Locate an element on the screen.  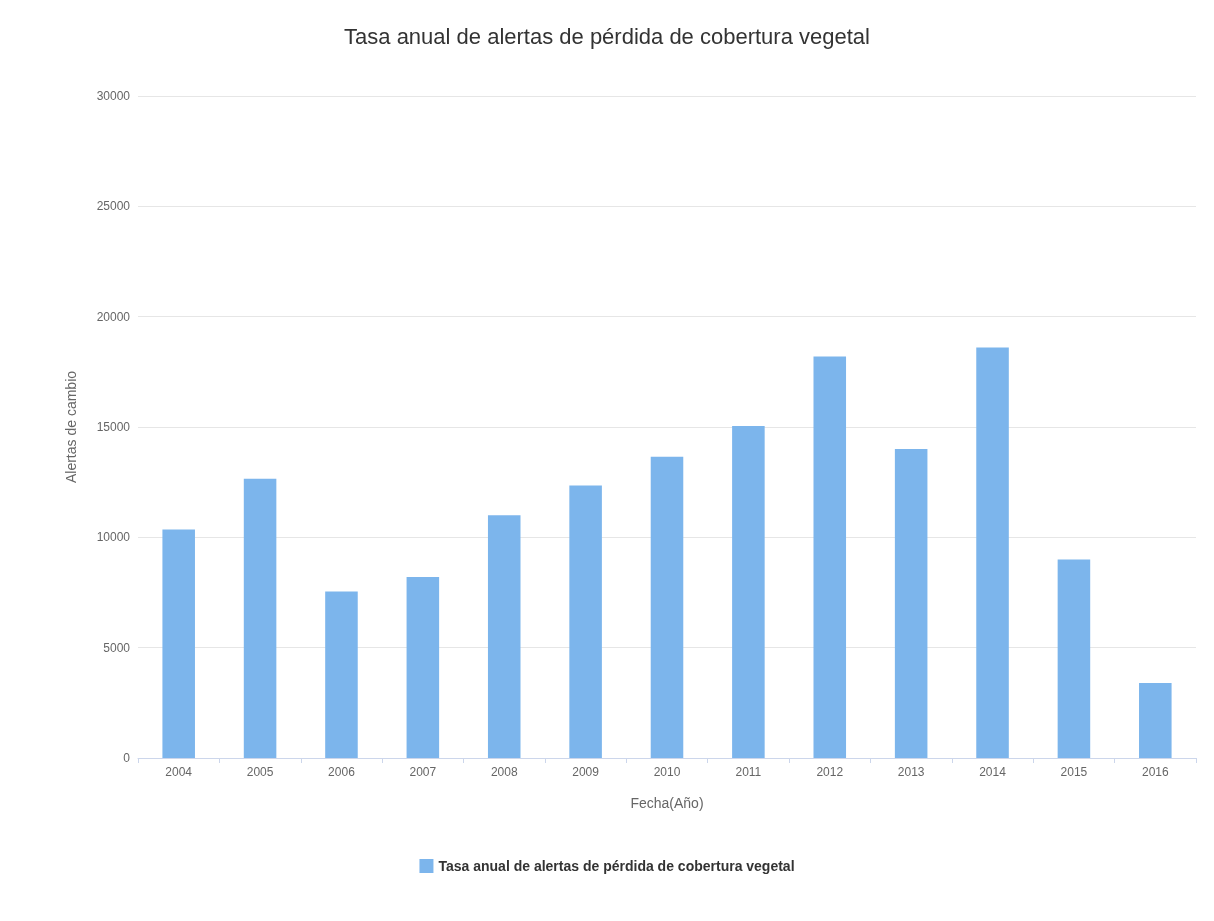
y-tick-label: 25000 is located at coordinates (113, 206).